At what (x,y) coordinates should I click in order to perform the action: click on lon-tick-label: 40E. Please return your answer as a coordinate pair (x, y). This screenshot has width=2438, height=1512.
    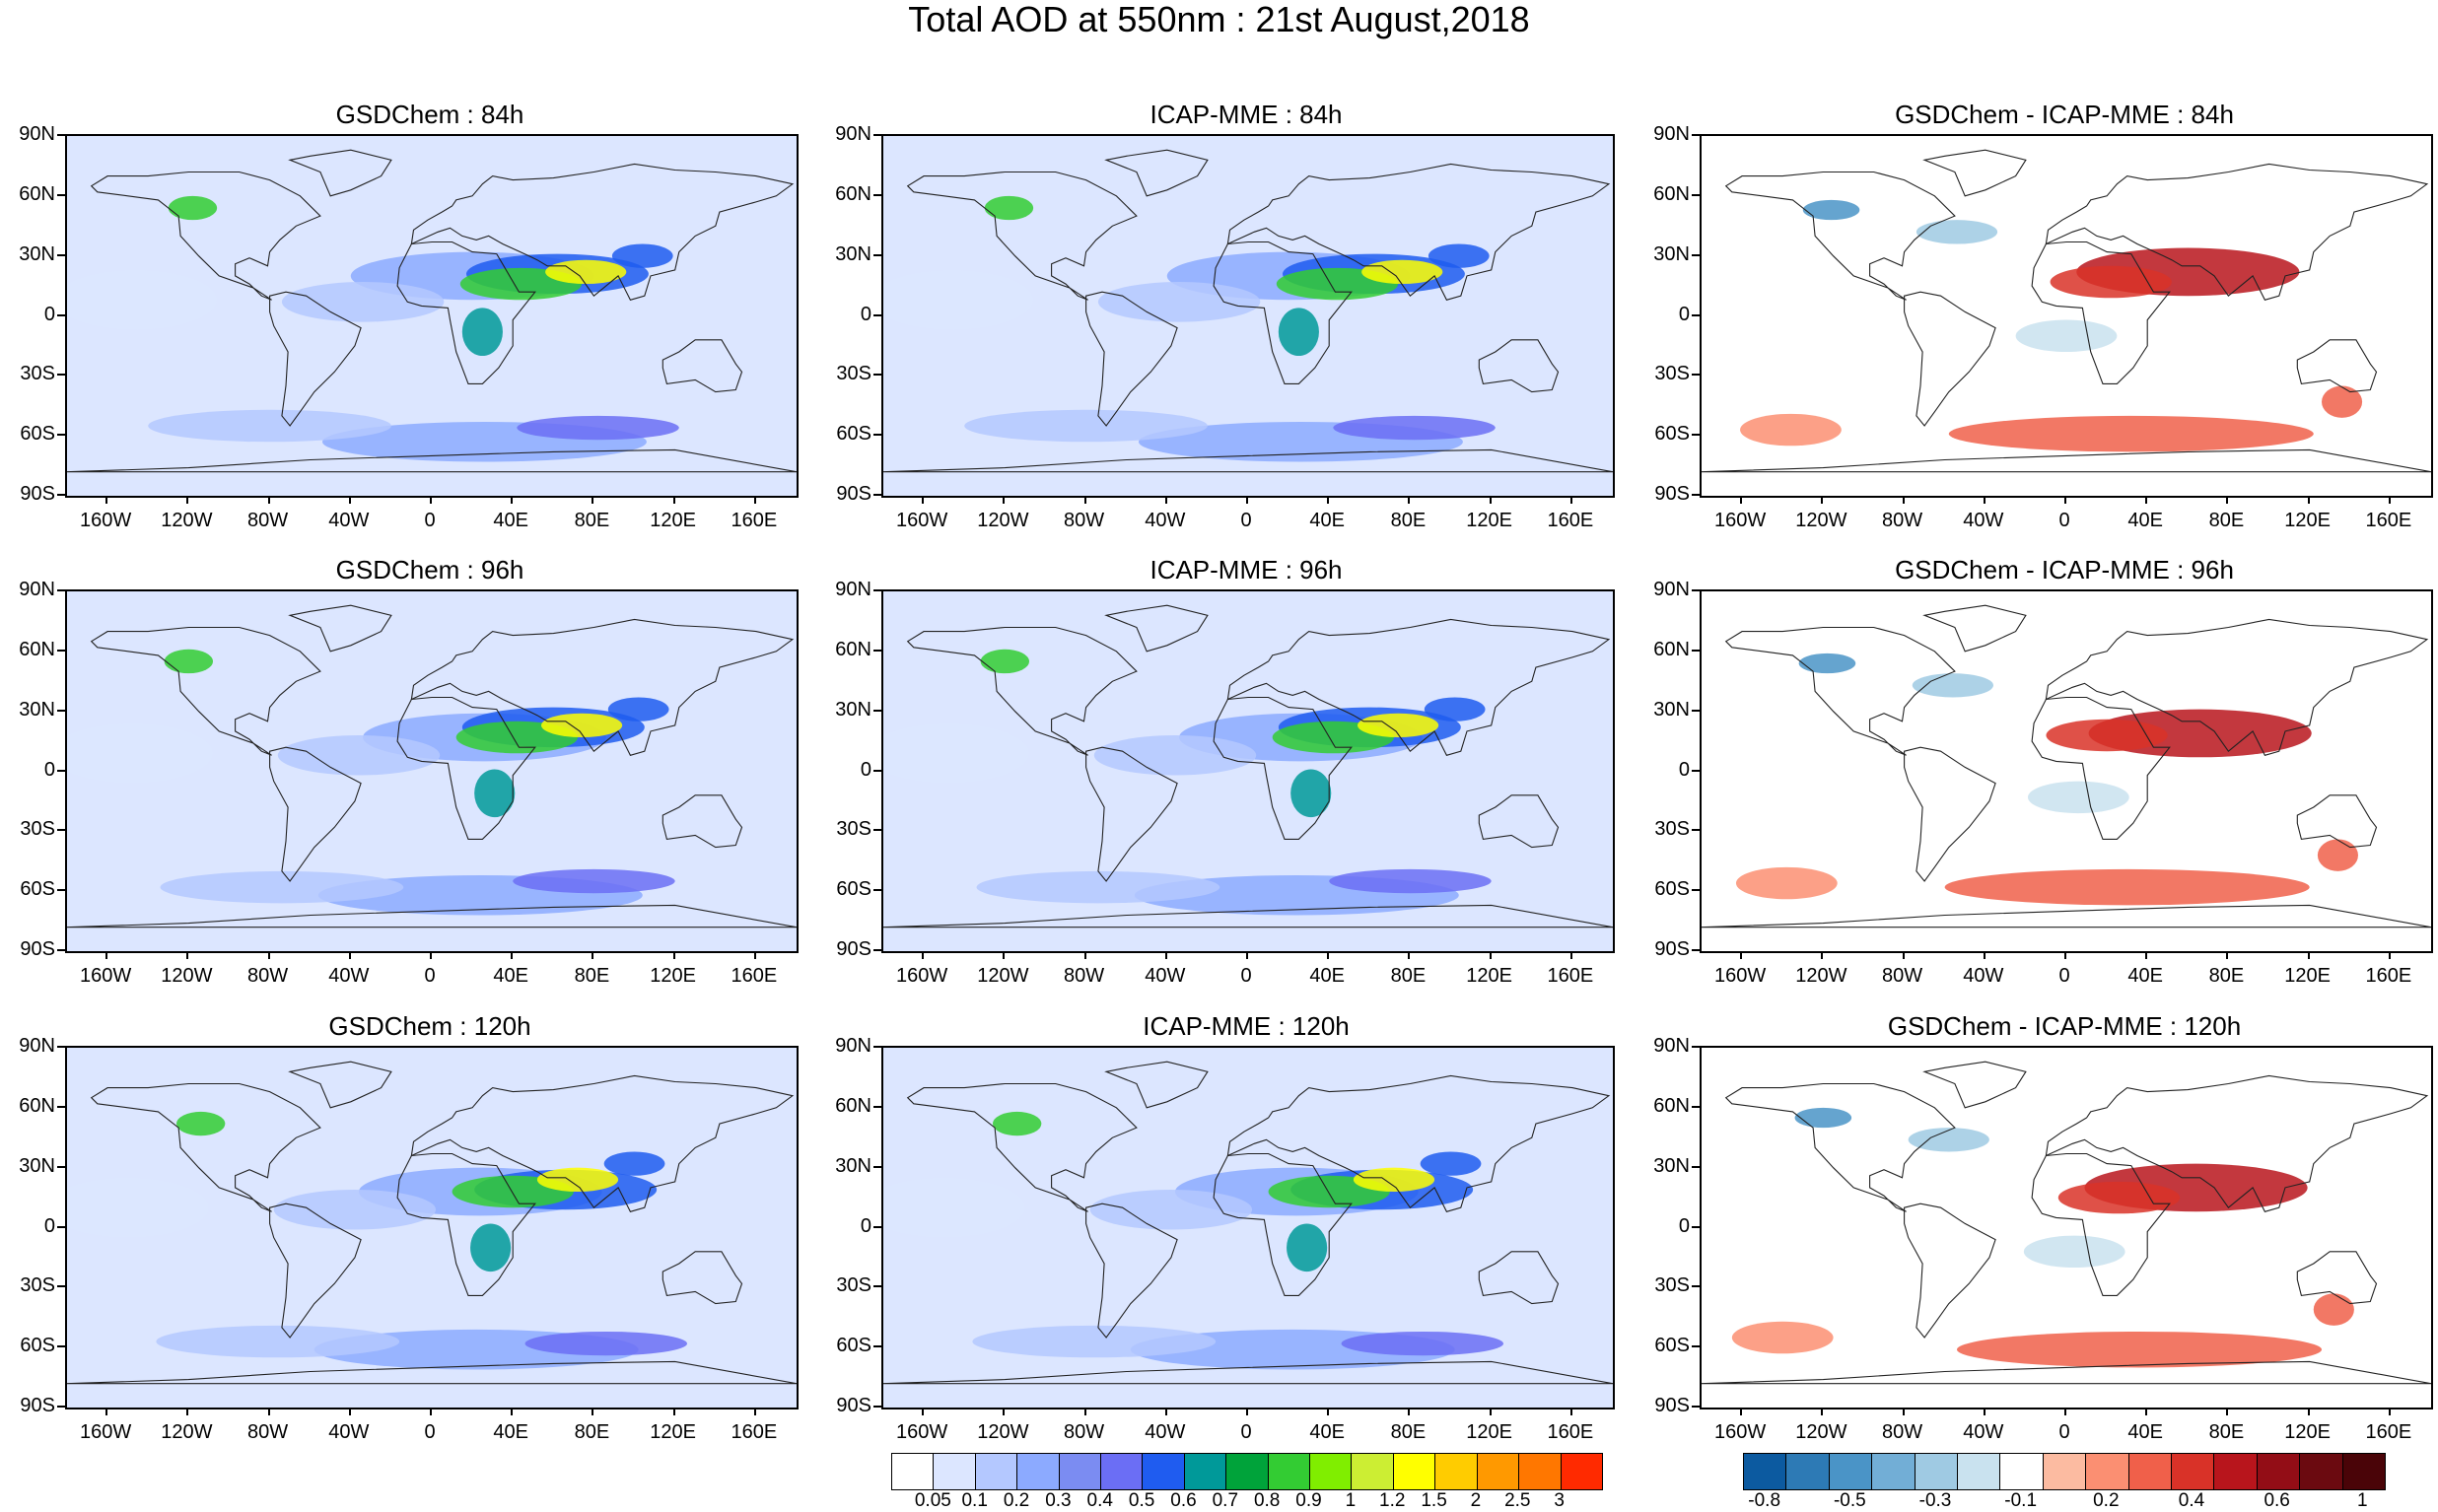
    Looking at the image, I should click on (1327, 521).